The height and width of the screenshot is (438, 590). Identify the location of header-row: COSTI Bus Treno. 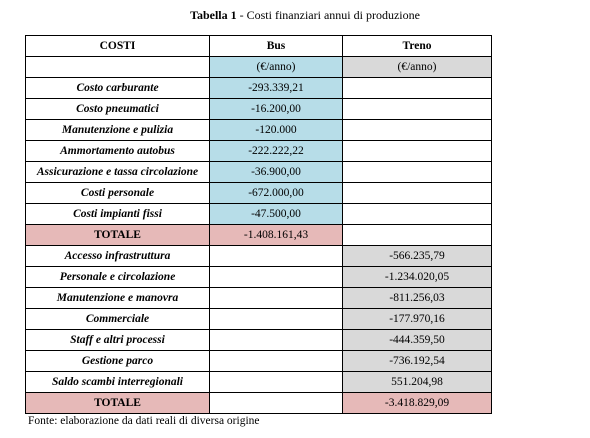
(258, 46).